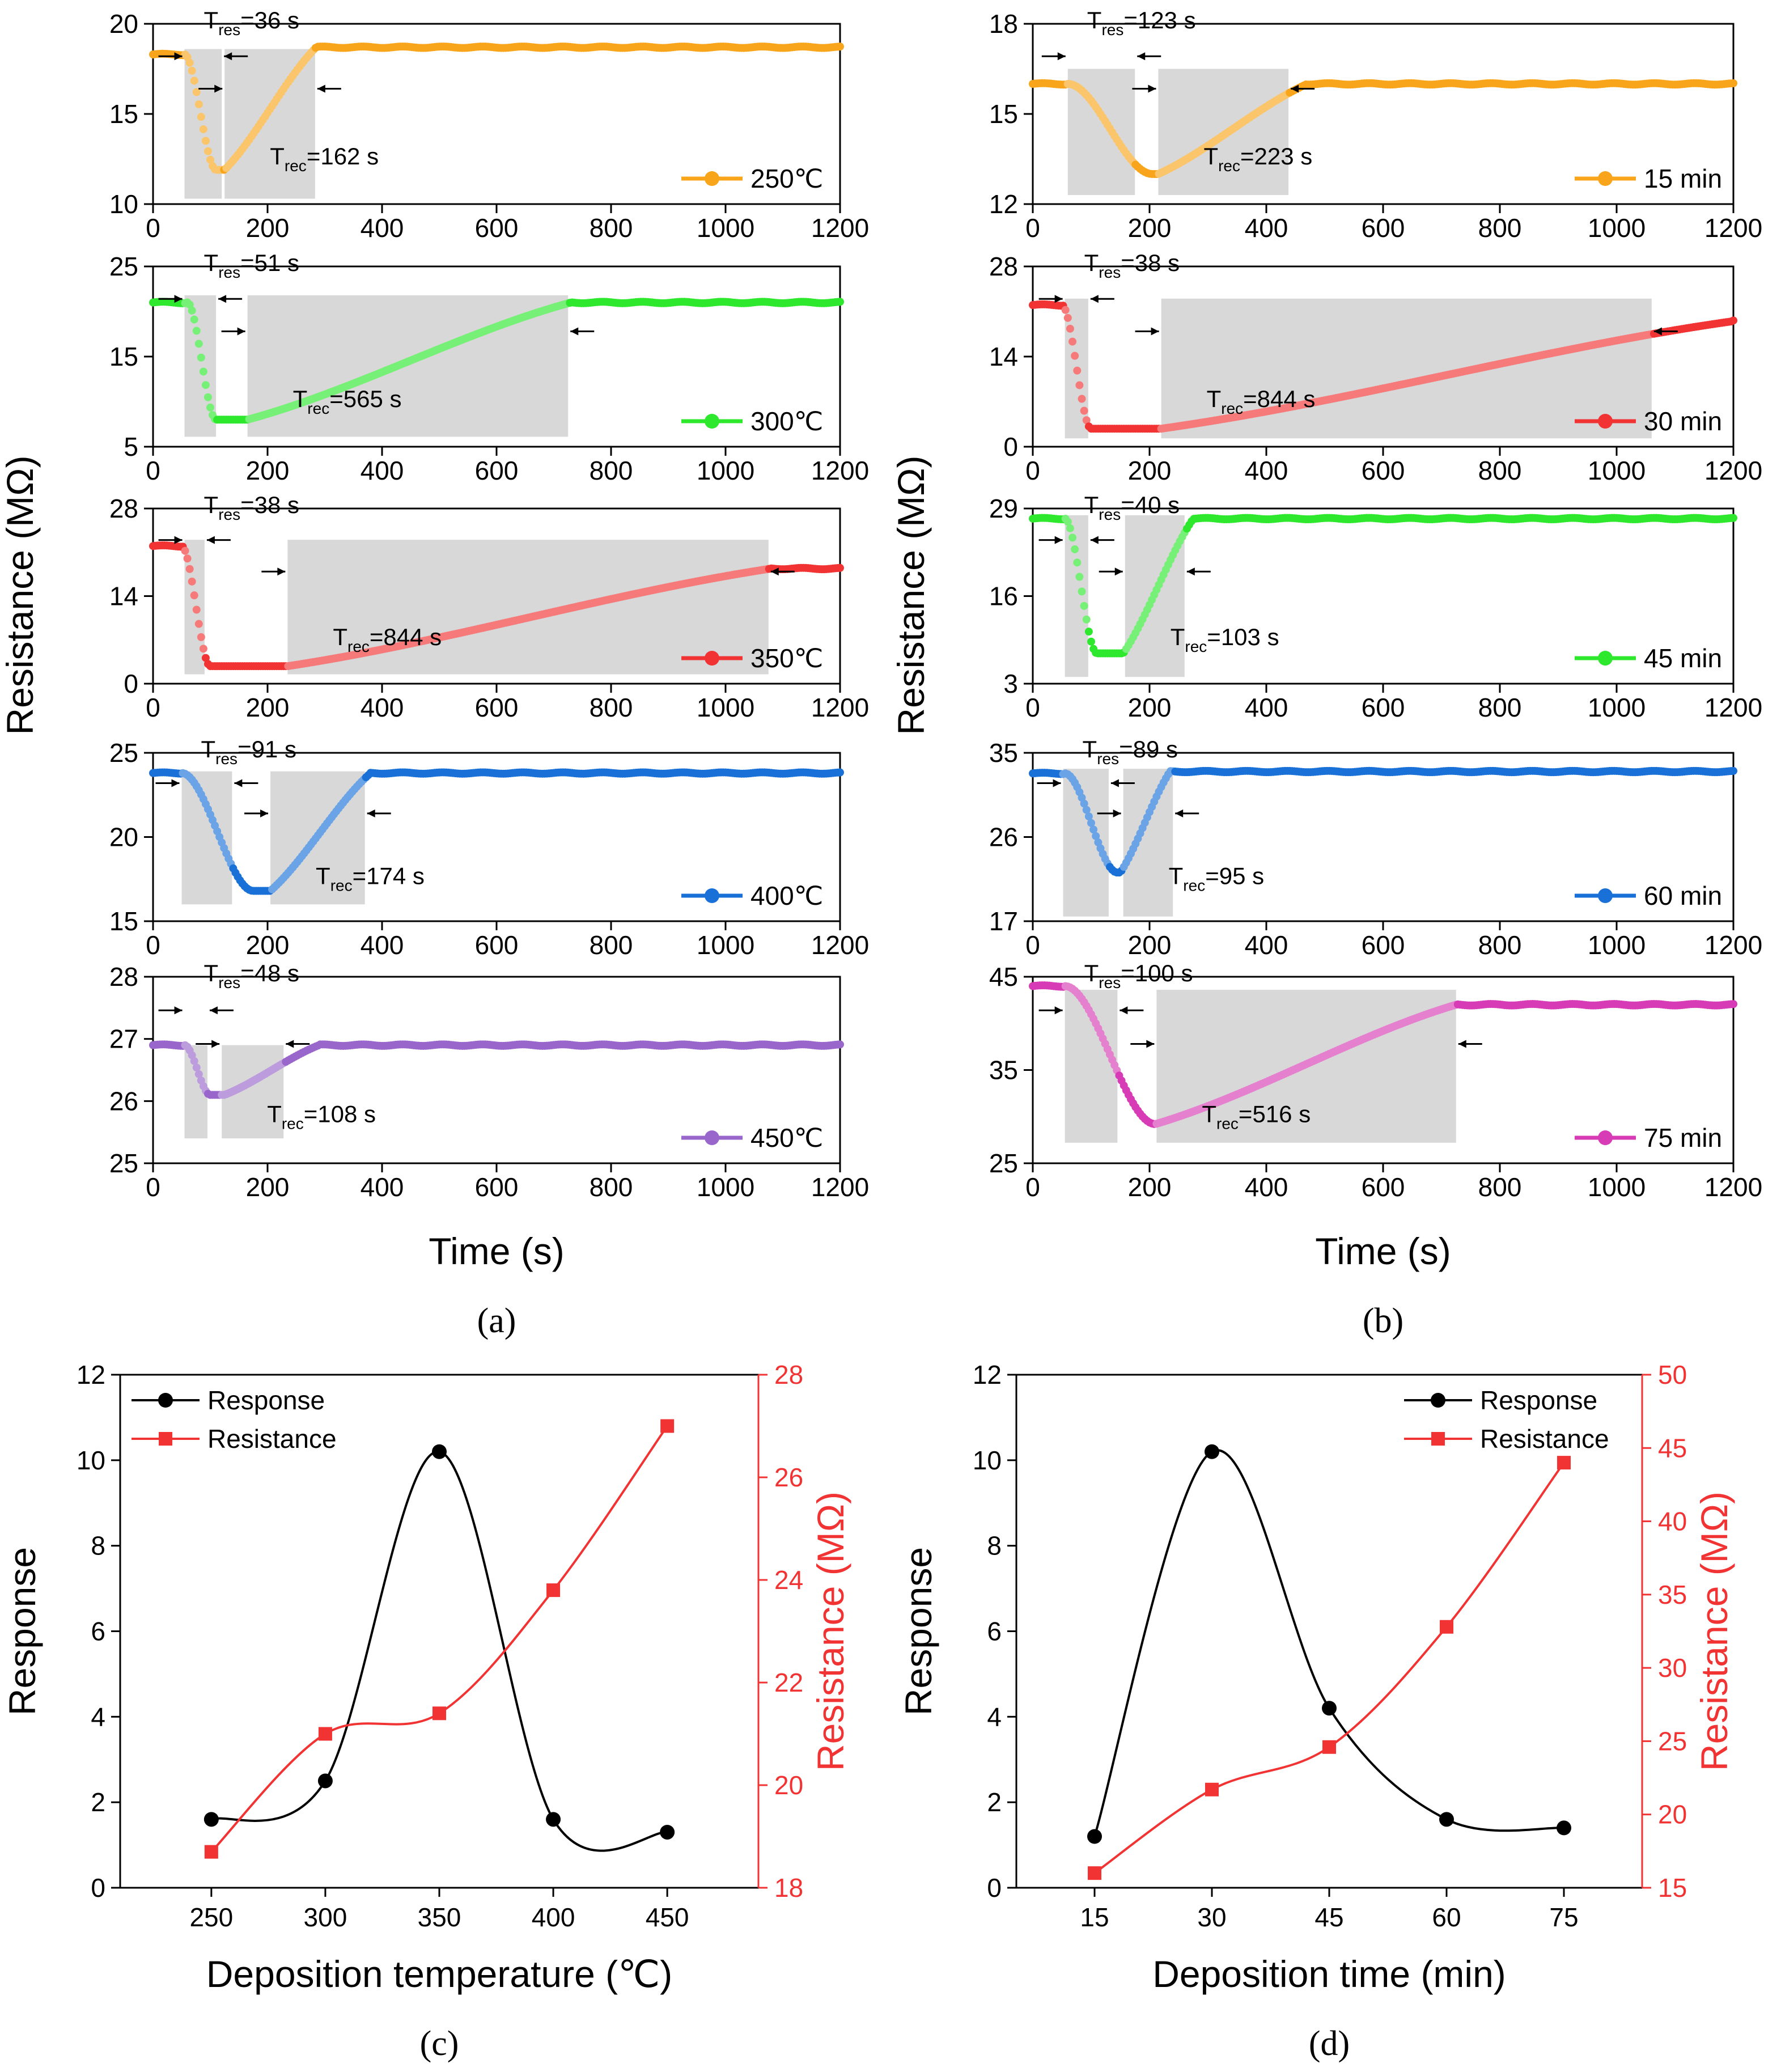  I want to click on y-tick-label: 16, so click(1003, 596).